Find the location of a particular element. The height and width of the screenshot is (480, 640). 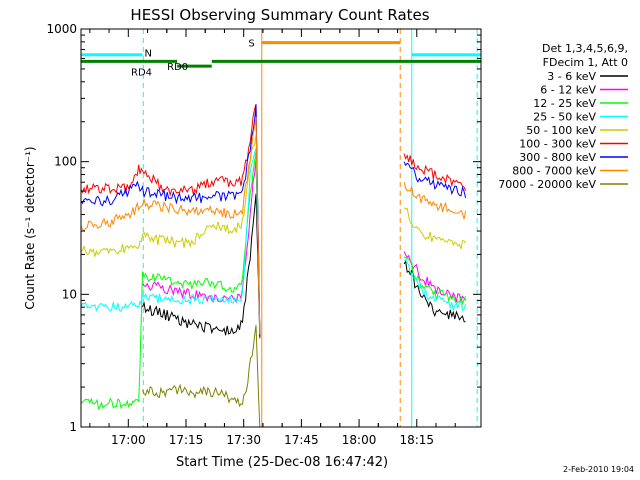

timestamp: 2-Feb-2010 19:04 is located at coordinates (598, 469).